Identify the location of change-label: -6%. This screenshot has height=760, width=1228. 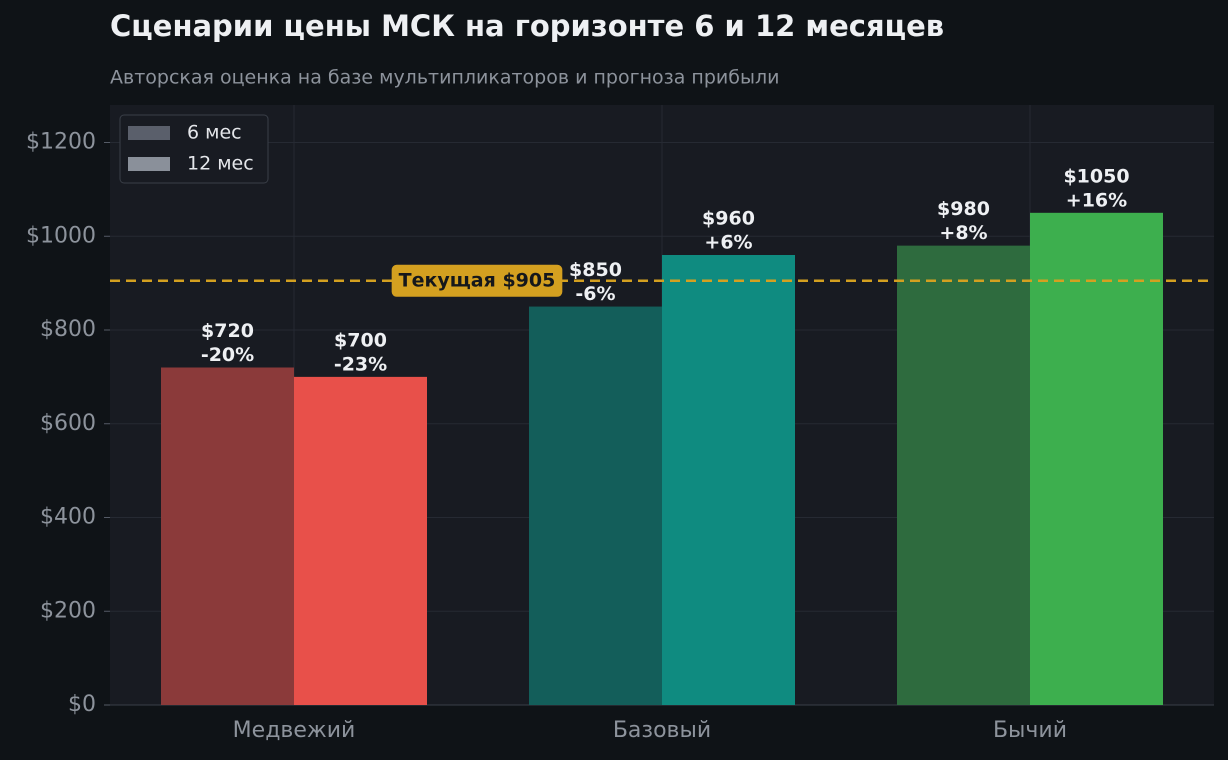
(595, 294).